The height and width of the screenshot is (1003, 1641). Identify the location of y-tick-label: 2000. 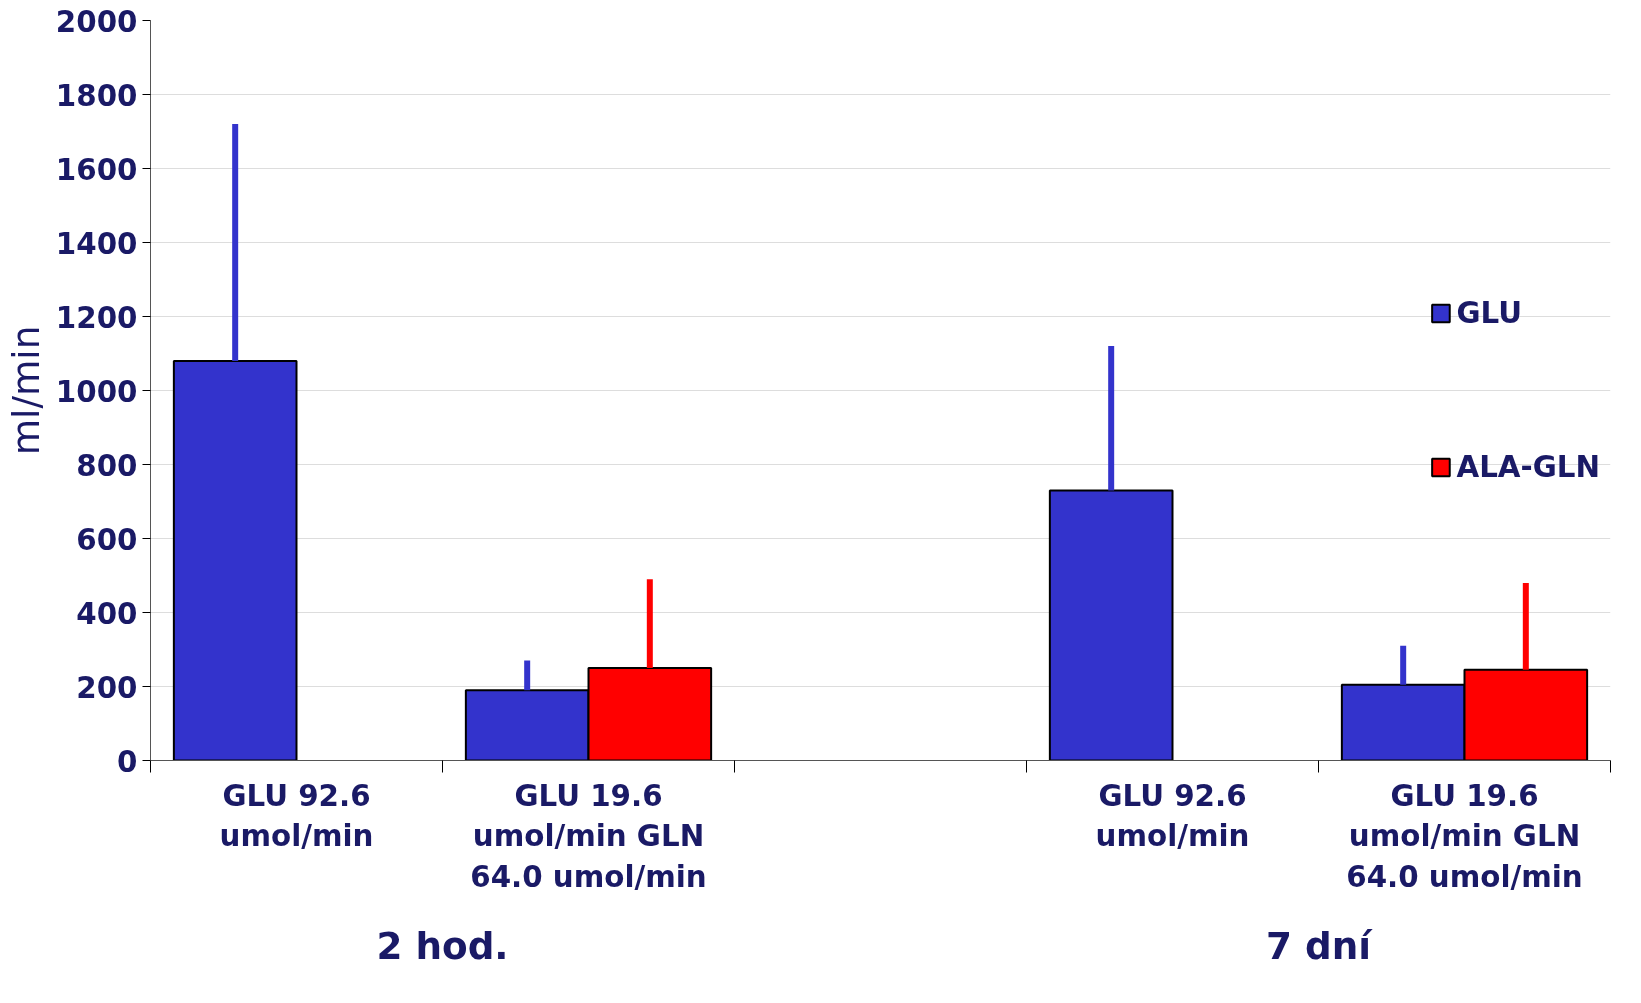
(96, 21).